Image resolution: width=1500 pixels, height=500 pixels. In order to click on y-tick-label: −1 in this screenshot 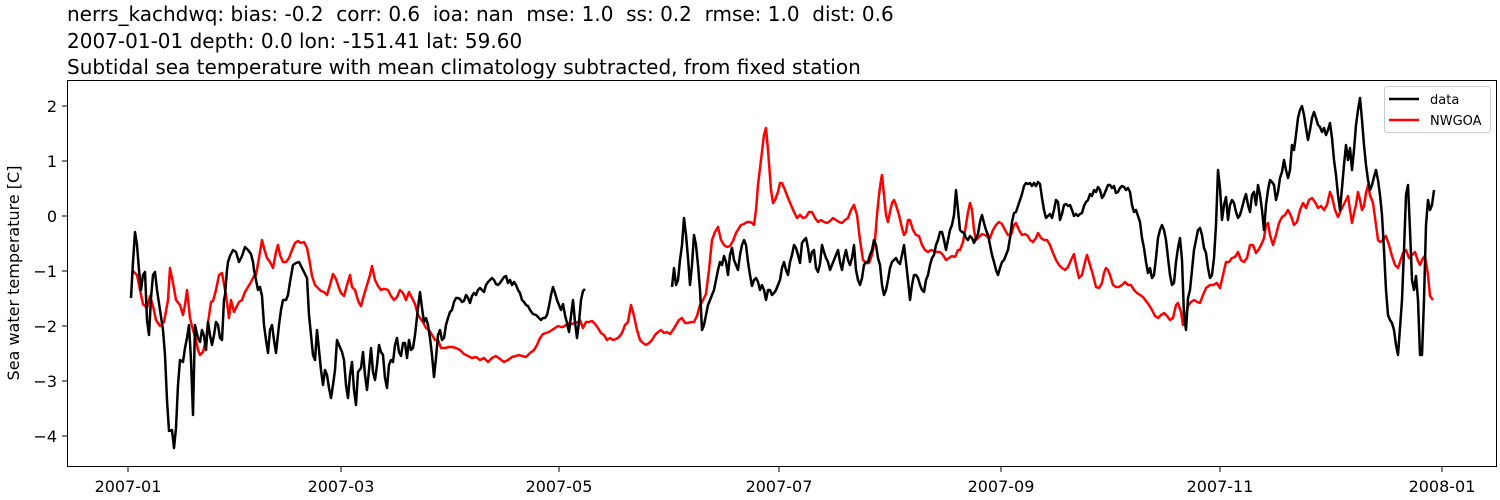, I will do `click(45, 271)`.